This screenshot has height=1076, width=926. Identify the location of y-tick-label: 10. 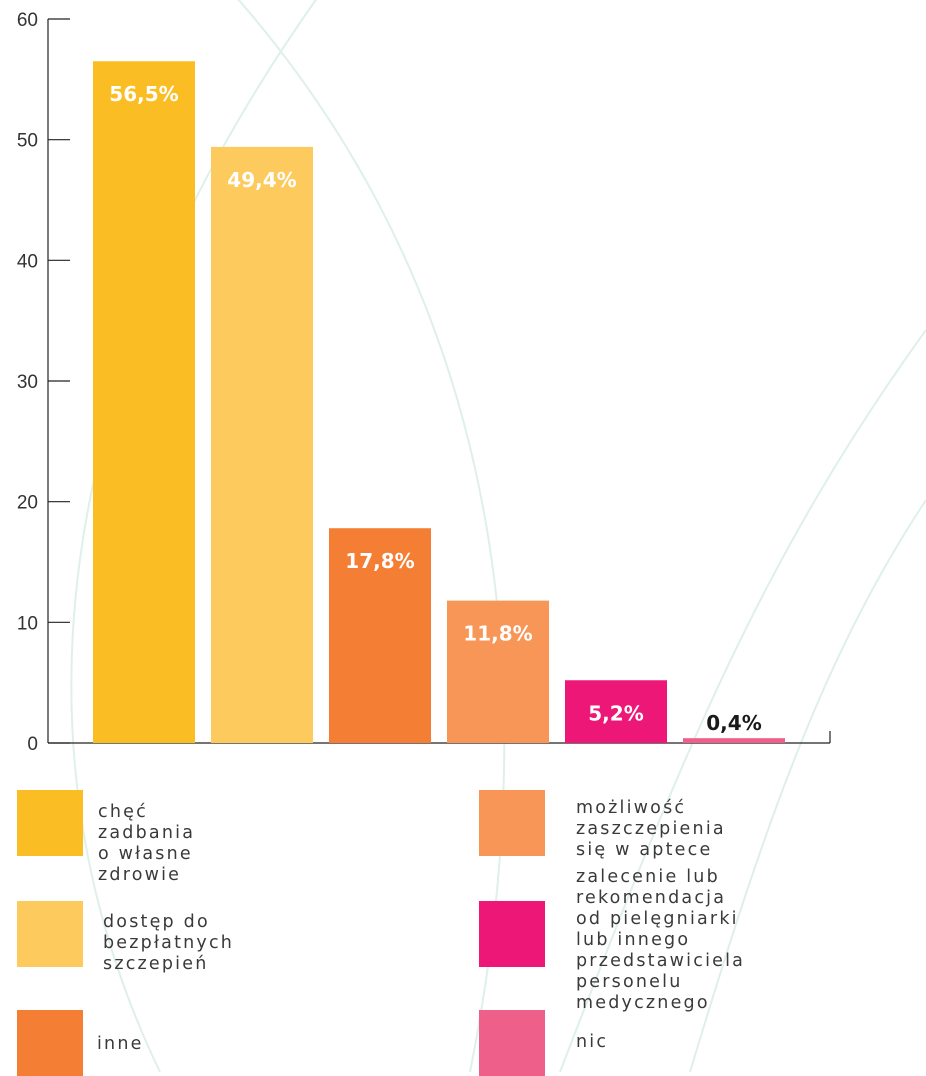
(27, 623).